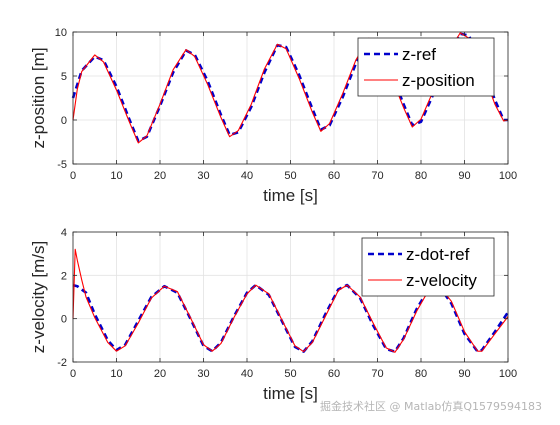 The width and height of the screenshot is (560, 425). I want to click on y-tick-label: -5, so click(62, 165).